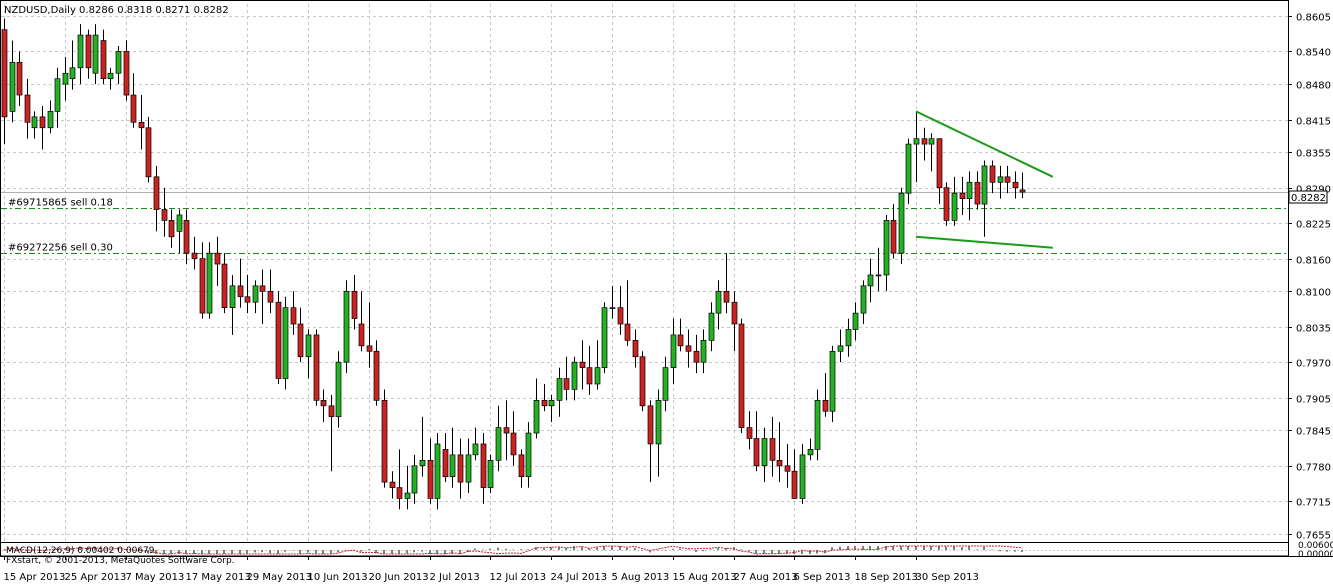 The width and height of the screenshot is (1333, 584). I want to click on y-tick-label: 0.8160, so click(1313, 261).